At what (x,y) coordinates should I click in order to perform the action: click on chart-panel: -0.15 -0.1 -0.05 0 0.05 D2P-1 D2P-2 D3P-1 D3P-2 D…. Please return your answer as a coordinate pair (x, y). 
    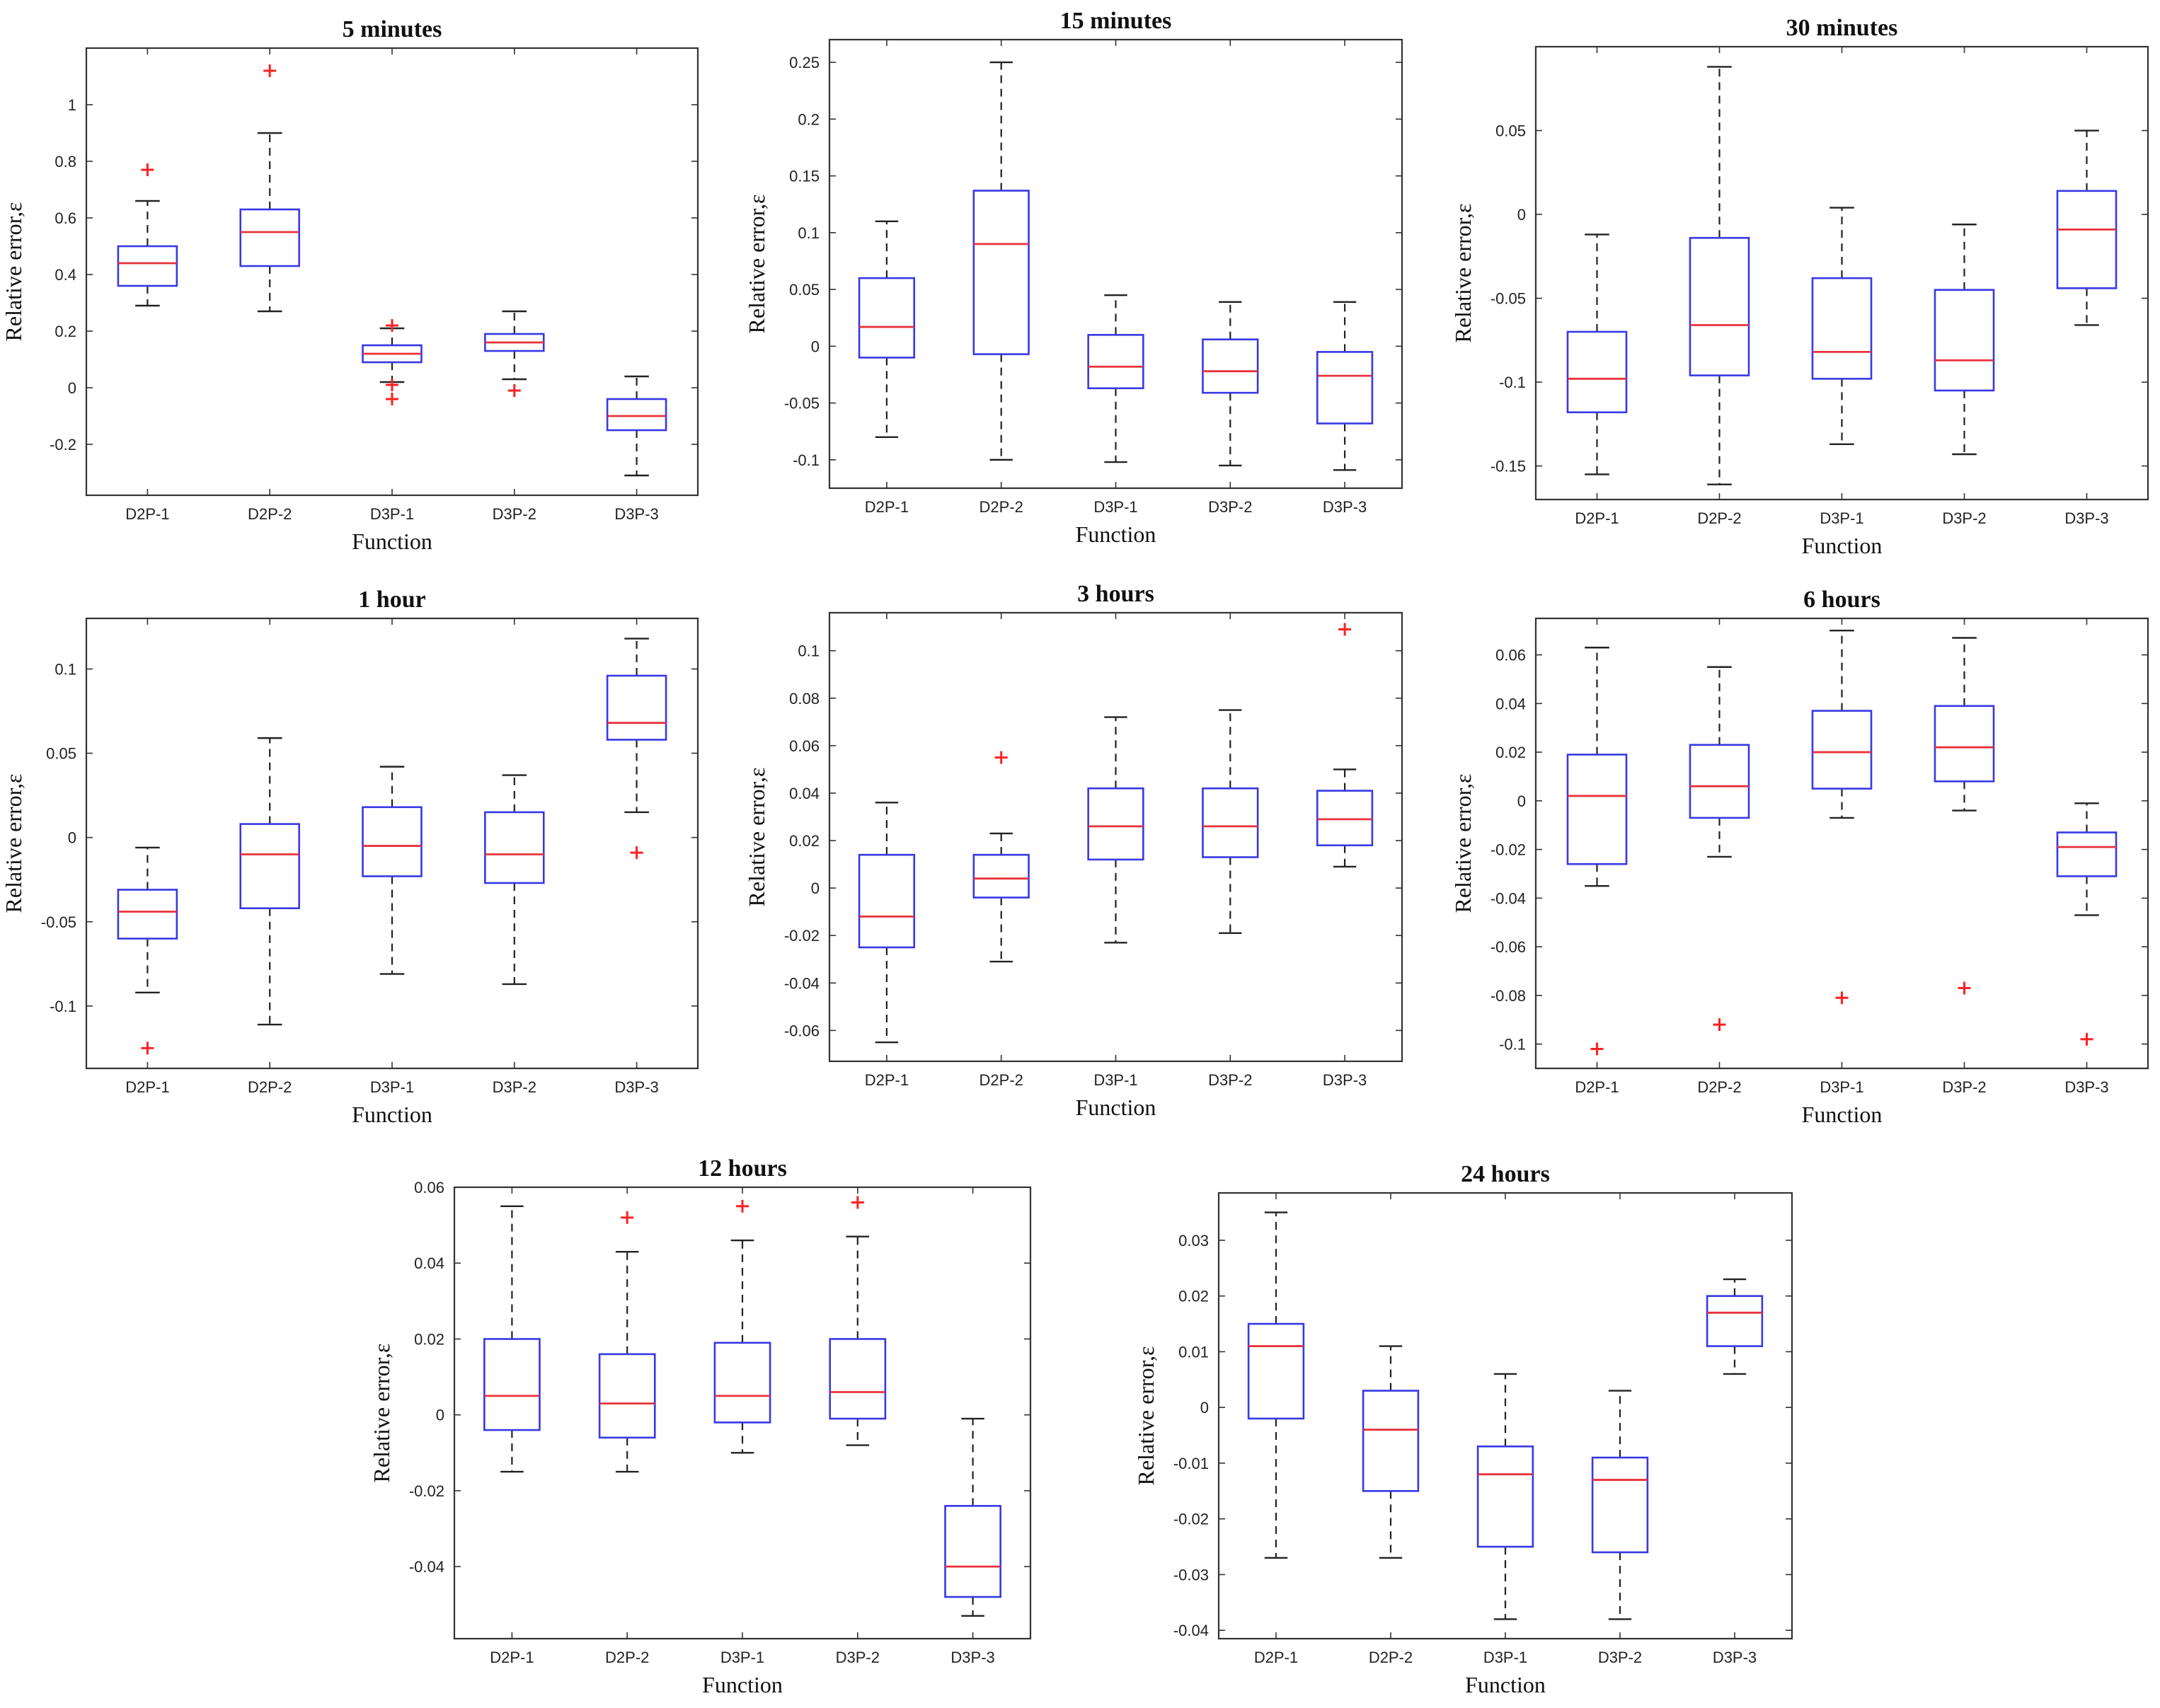
    Looking at the image, I should click on (1799, 286).